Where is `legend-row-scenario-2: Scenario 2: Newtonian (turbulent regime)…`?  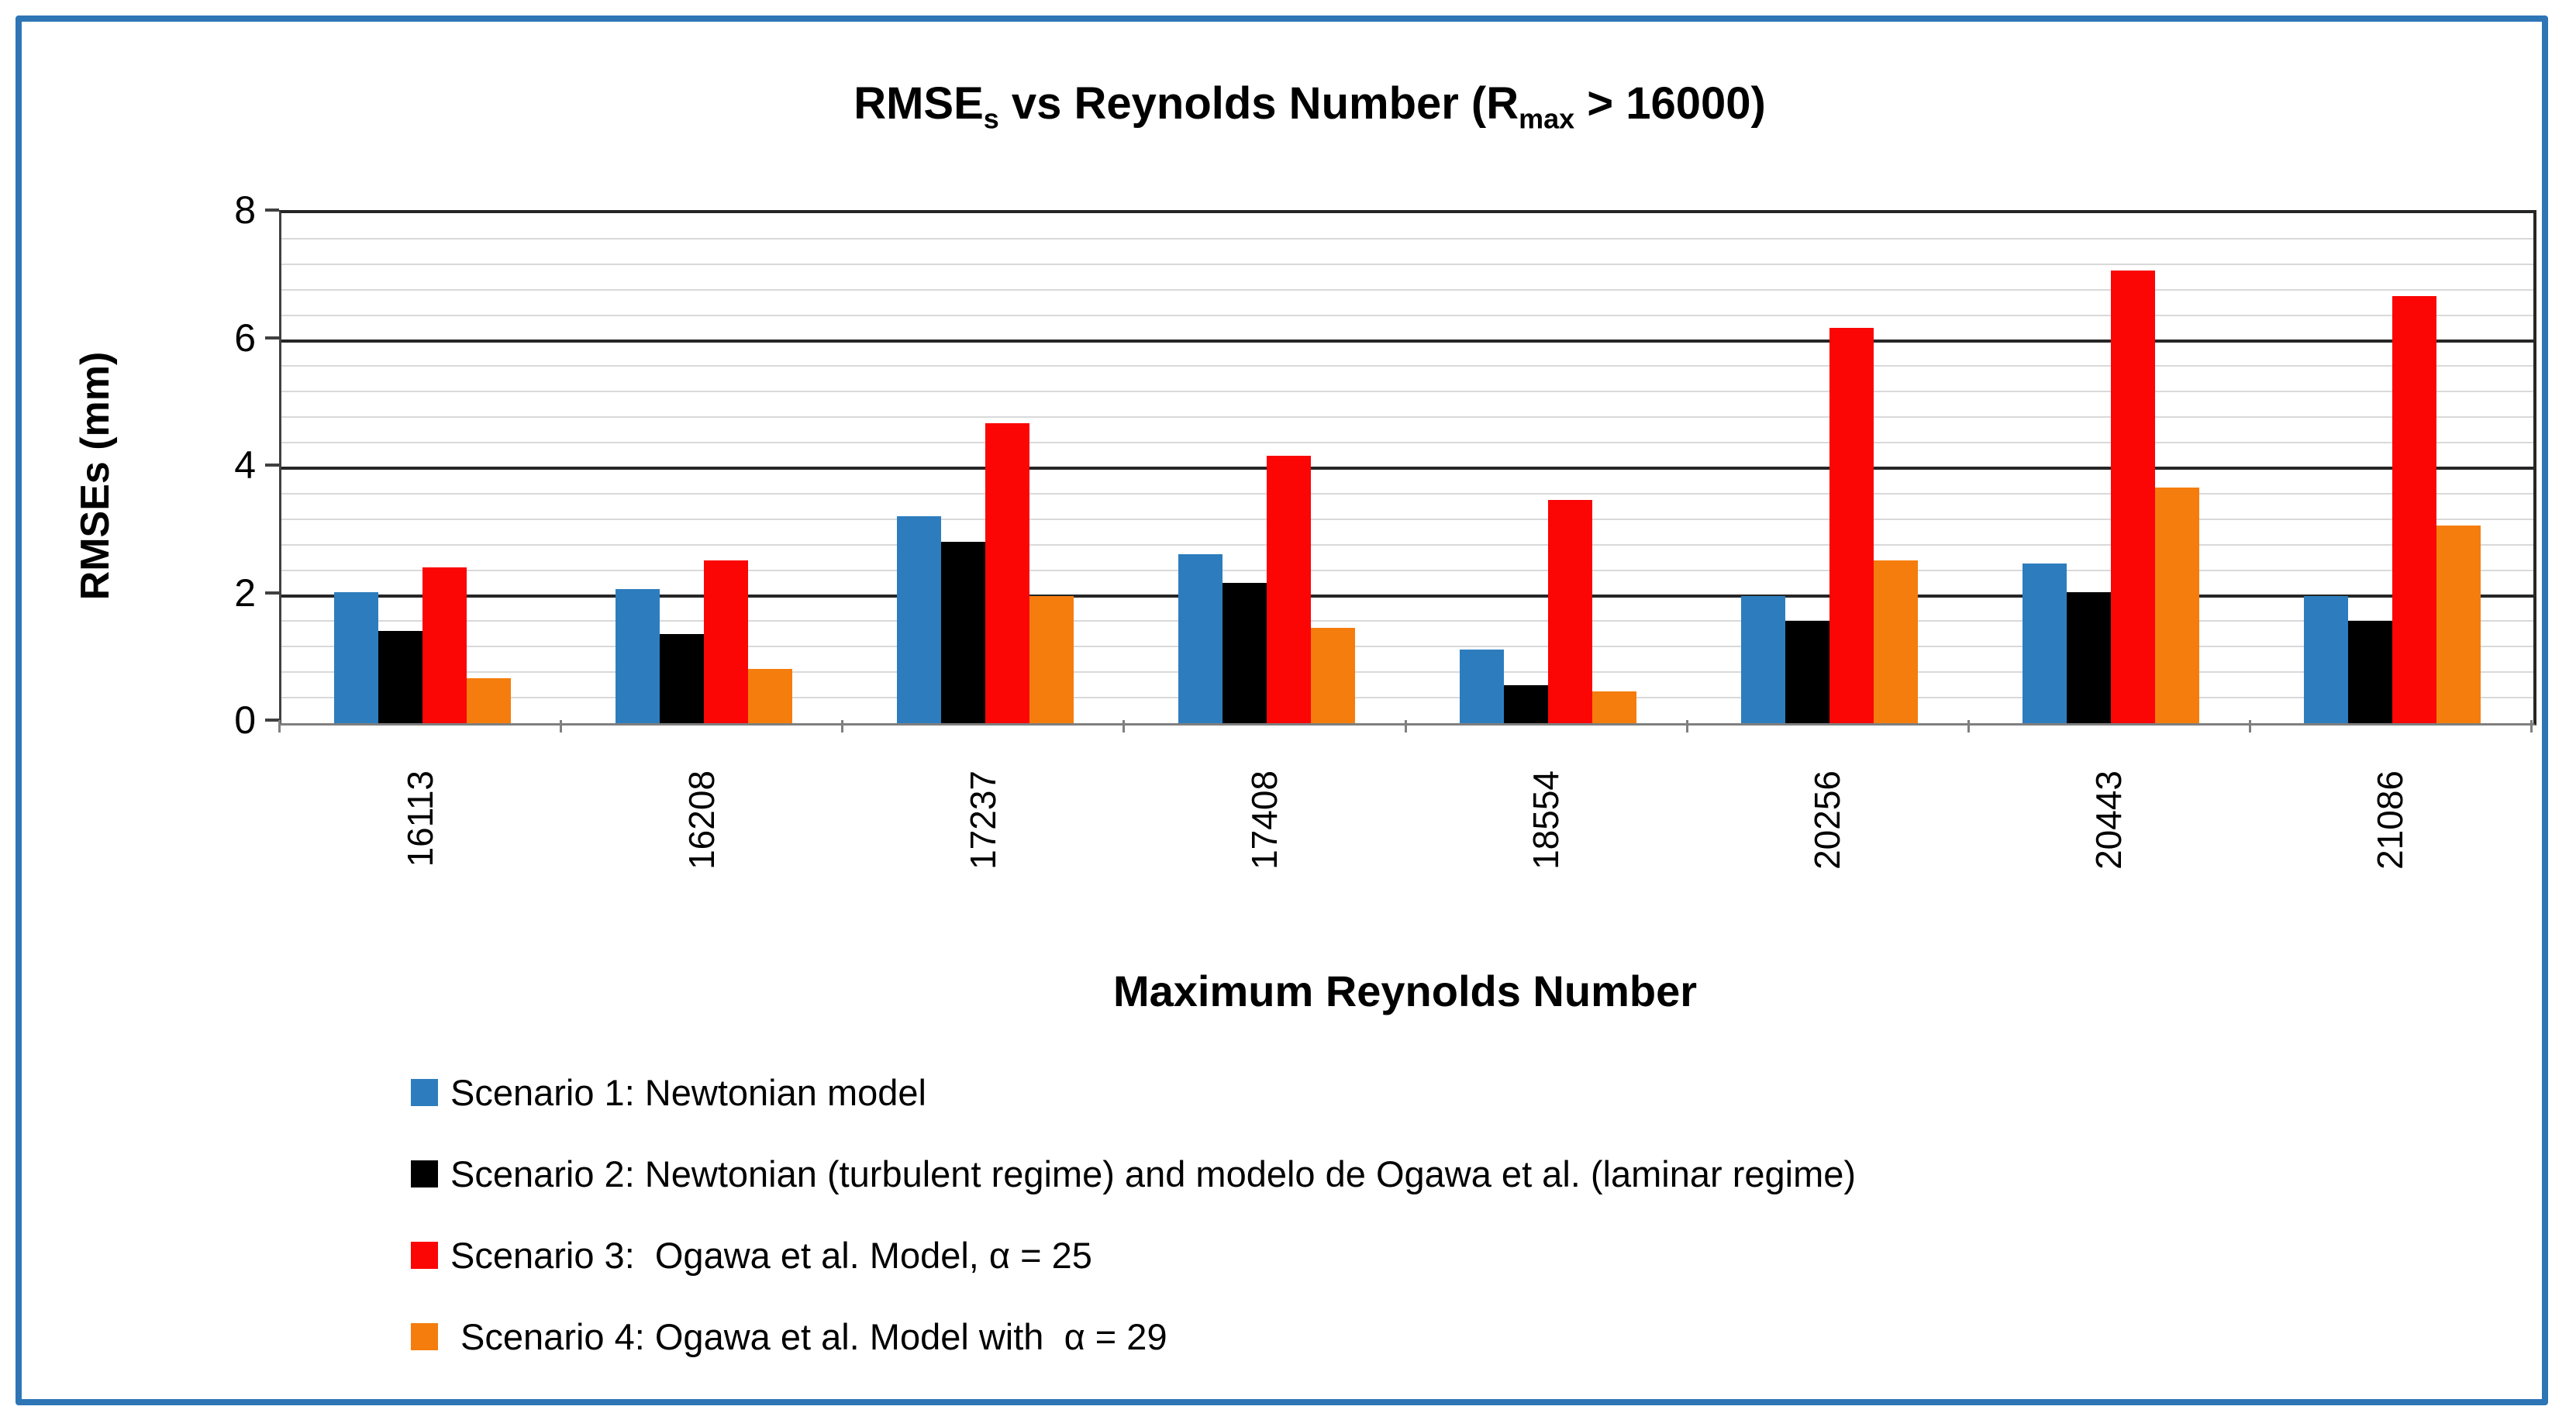
legend-row-scenario-2: Scenario 2: Newtonian (turbulent regime)… is located at coordinates (1133, 1173).